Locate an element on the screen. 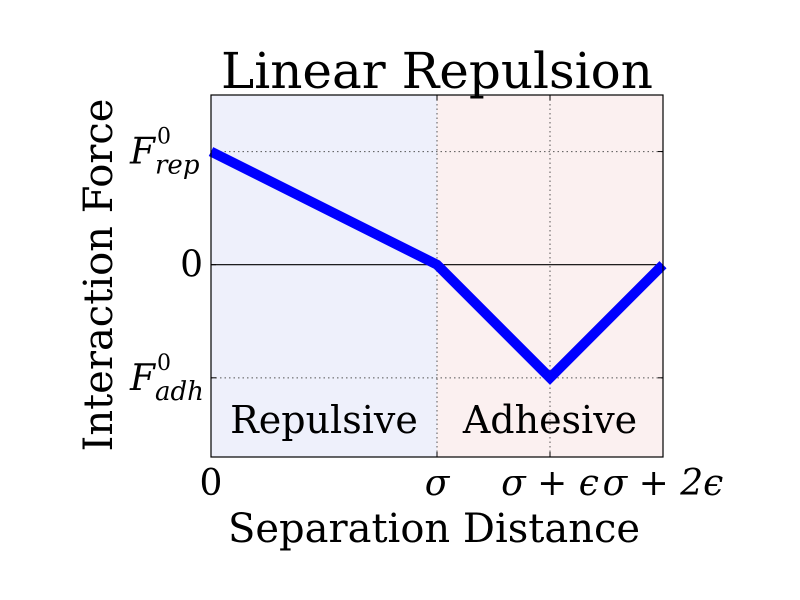 This screenshot has height=600, width=800. chart-title: Linear Repulsion is located at coordinates (437, 71).